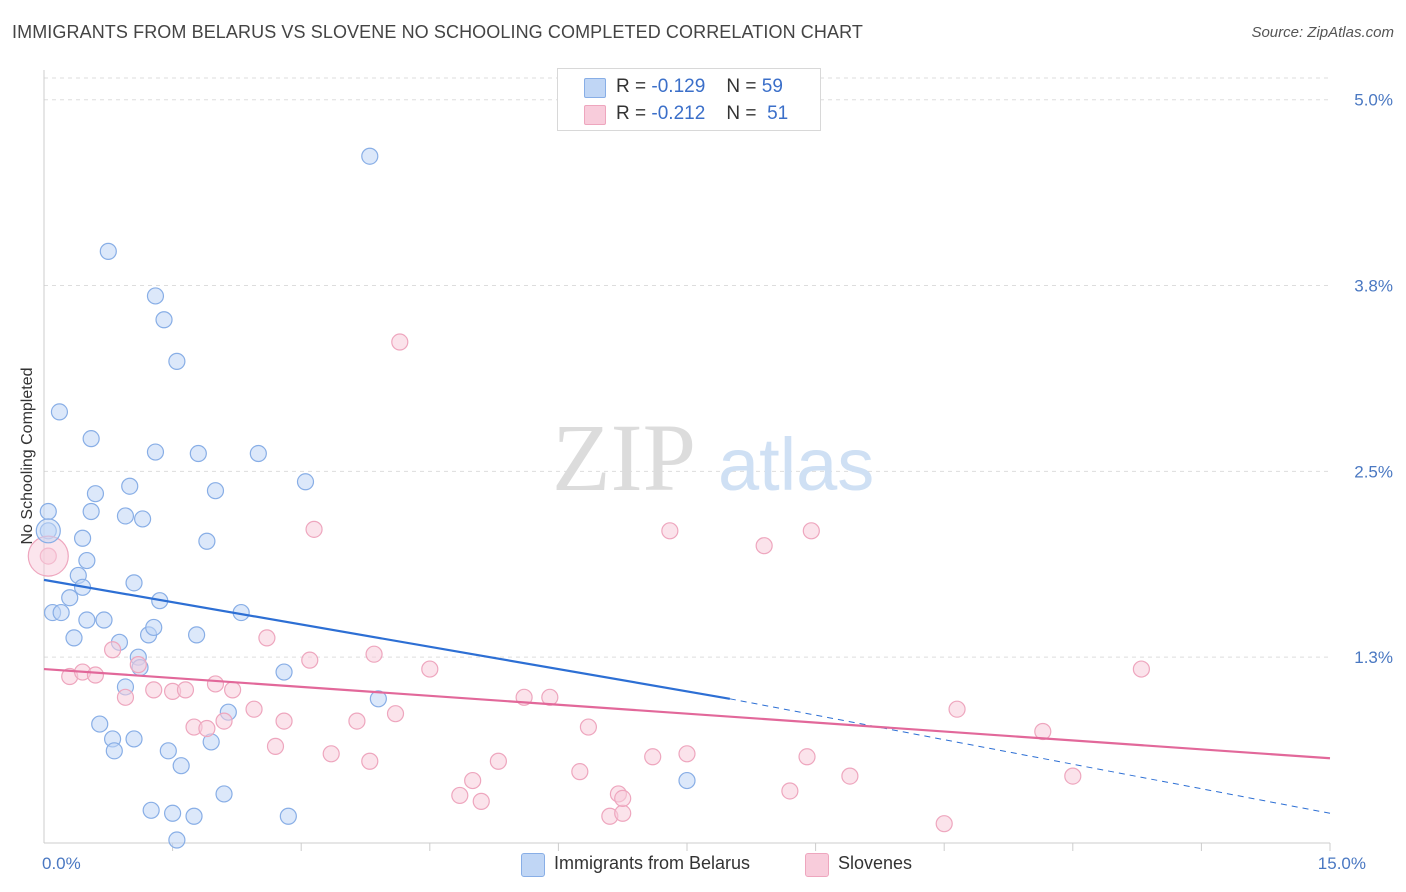 The image size is (1406, 892). What do you see at coordinates (678, 113) in the screenshot?
I see `legend-r-value: -0.212` at bounding box center [678, 113].